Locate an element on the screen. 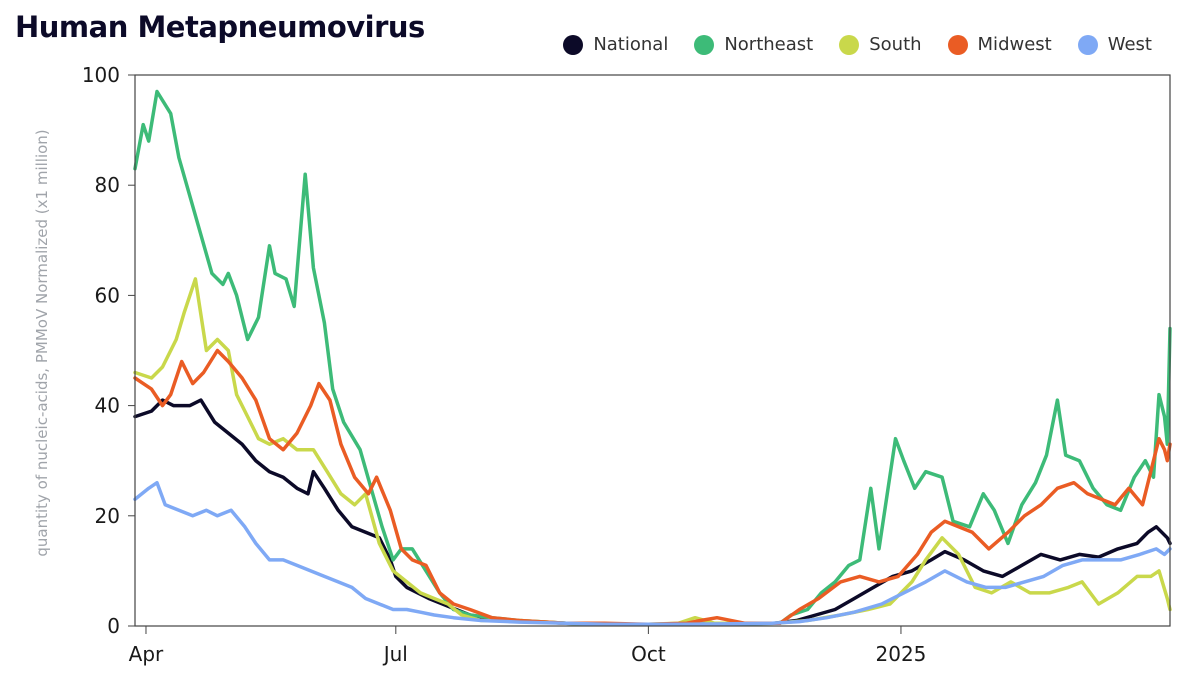  legend-label-south: South is located at coordinates (895, 44).